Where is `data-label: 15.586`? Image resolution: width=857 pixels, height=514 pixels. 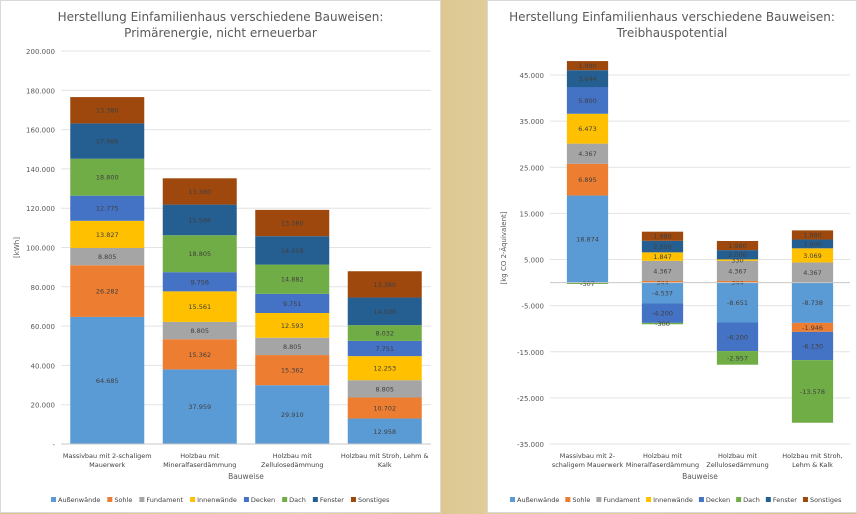
data-label: 15.586 is located at coordinates (199, 220).